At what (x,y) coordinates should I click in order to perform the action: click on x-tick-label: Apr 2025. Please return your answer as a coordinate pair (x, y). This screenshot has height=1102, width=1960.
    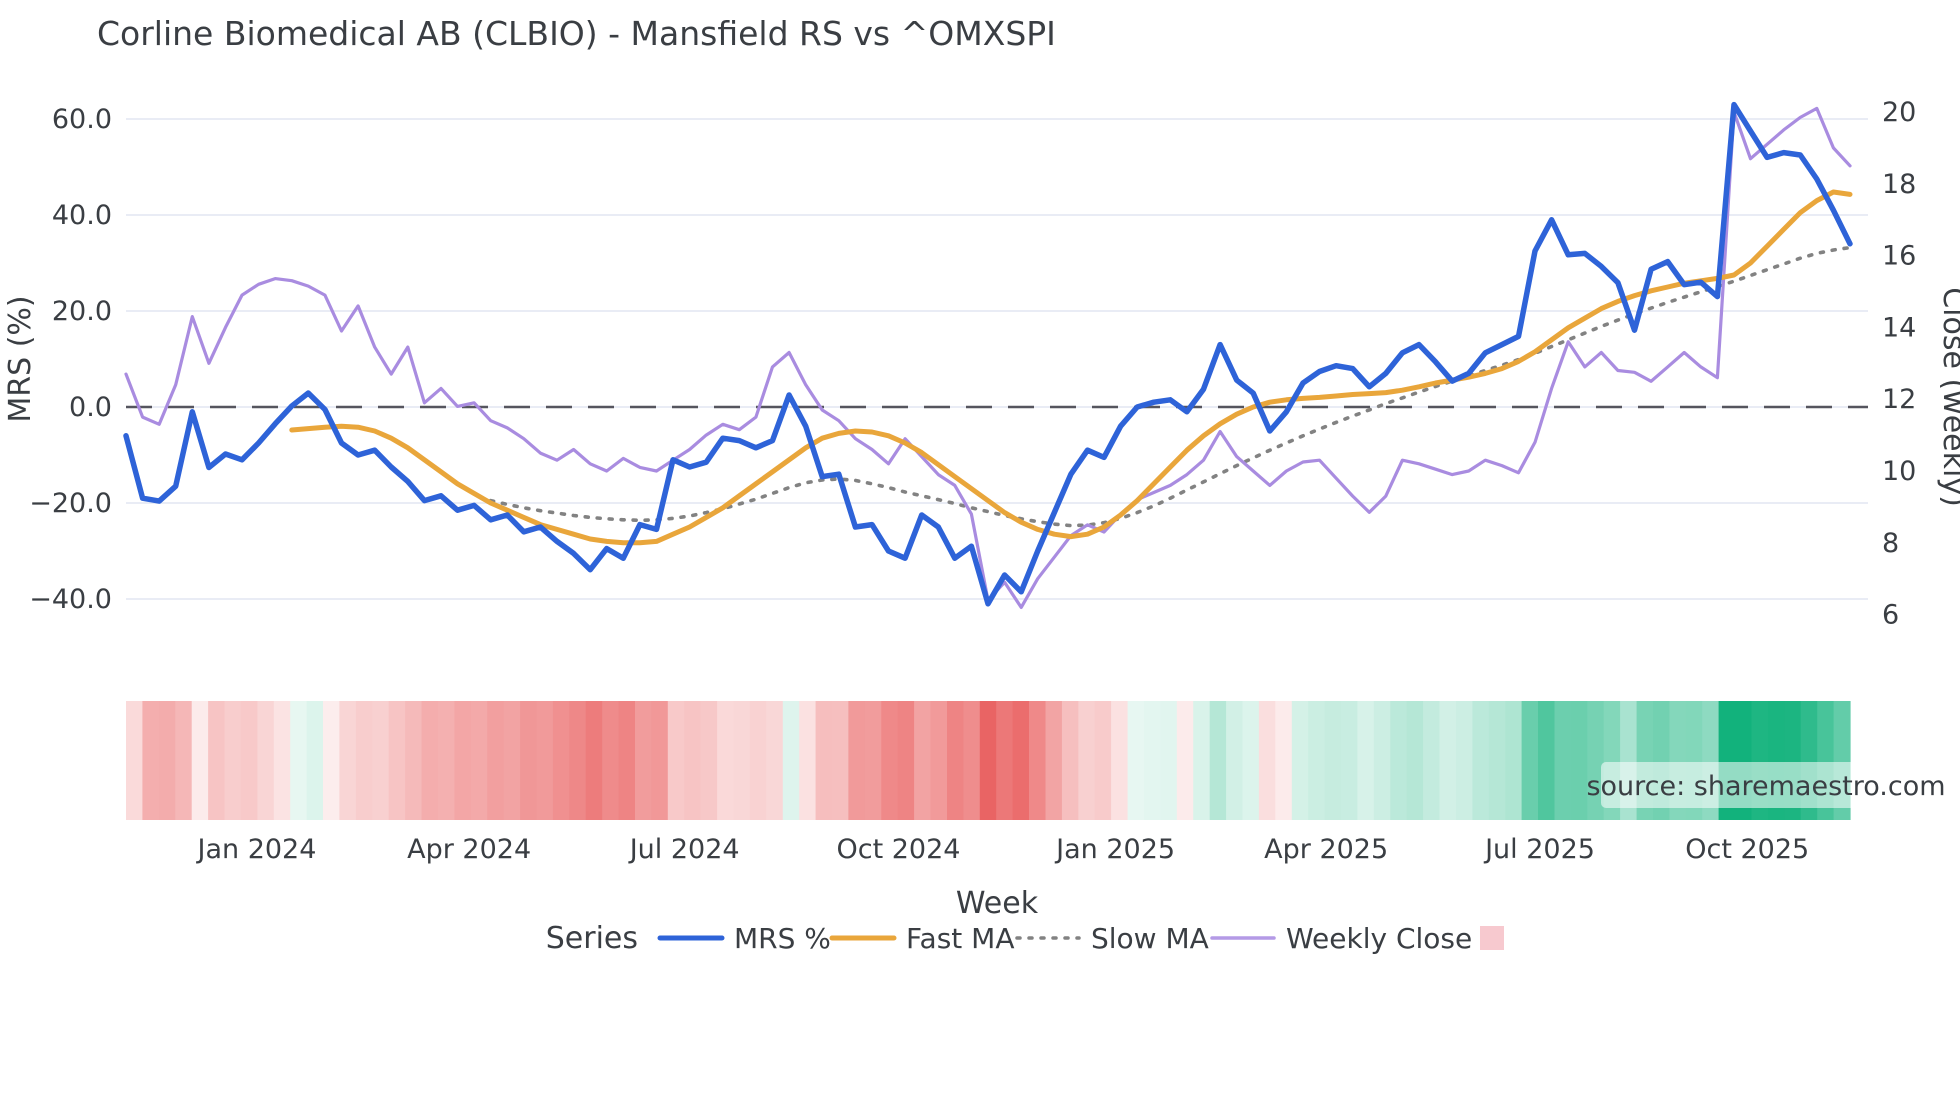
    Looking at the image, I should click on (1326, 849).